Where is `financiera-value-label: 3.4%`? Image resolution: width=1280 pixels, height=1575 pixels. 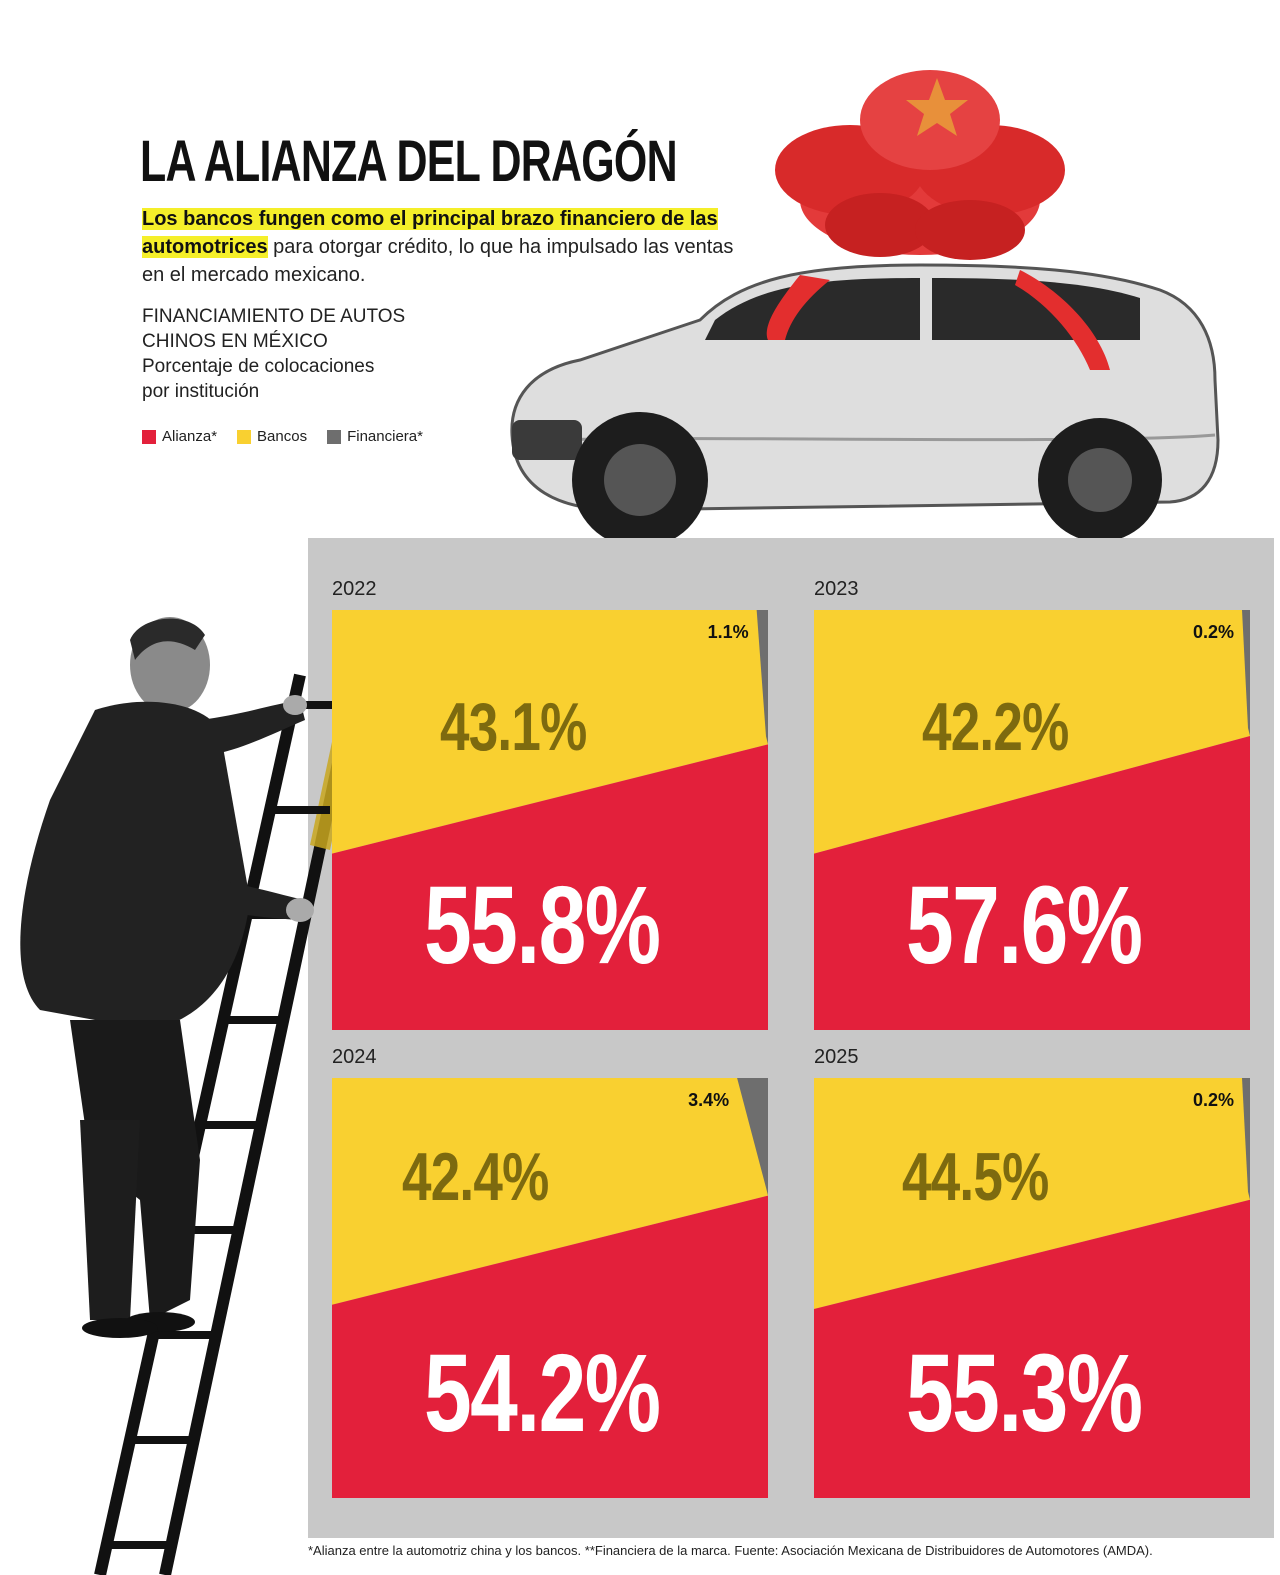
financiera-value-label: 3.4% is located at coordinates (709, 1100).